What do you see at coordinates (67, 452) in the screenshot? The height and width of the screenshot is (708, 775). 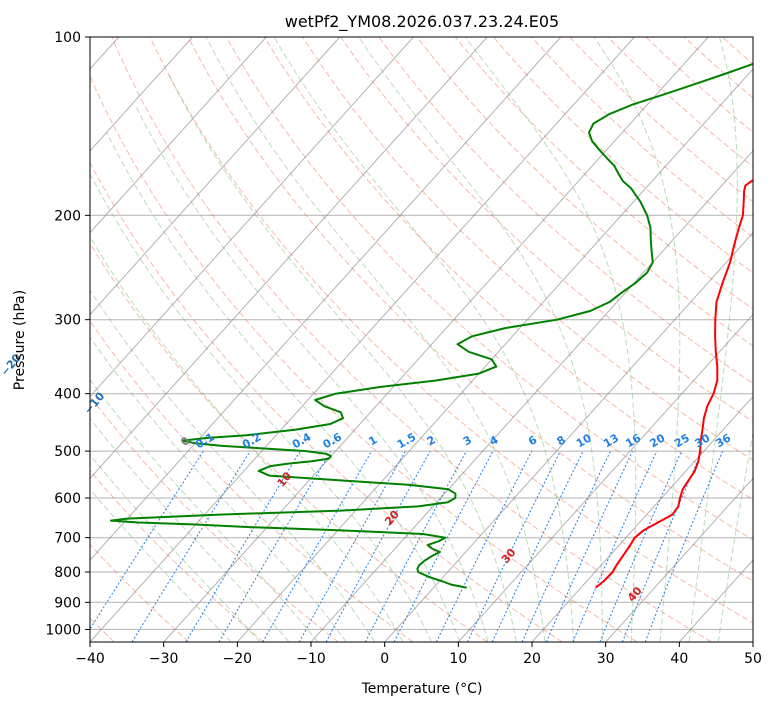 I see `y-tick-label: 500` at bounding box center [67, 452].